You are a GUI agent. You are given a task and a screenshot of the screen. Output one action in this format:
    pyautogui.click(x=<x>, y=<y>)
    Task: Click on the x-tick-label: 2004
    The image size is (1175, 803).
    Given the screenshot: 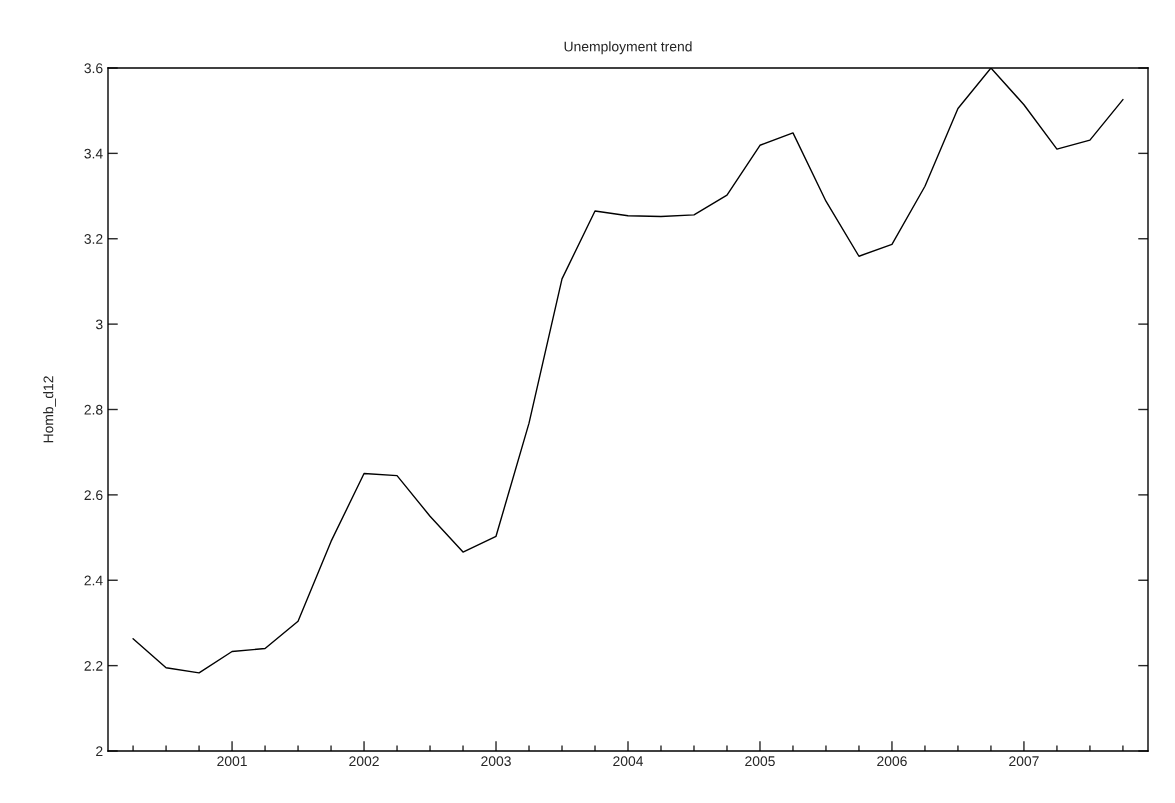 What is the action you would take?
    pyautogui.click(x=628, y=761)
    